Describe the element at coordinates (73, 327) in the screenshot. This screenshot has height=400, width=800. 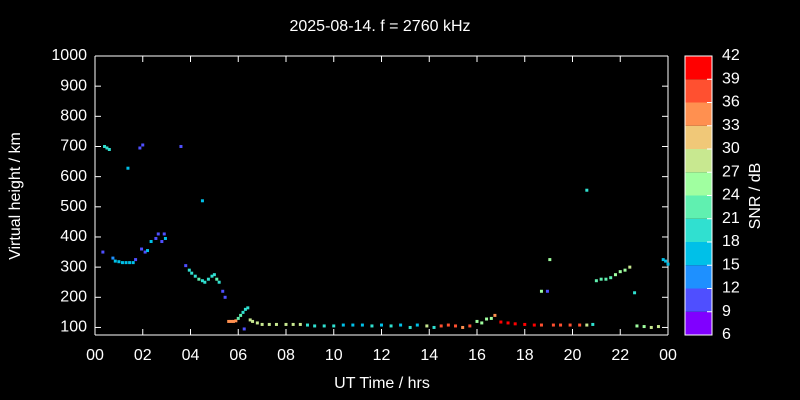
I see `y-tick-label: 100` at that location.